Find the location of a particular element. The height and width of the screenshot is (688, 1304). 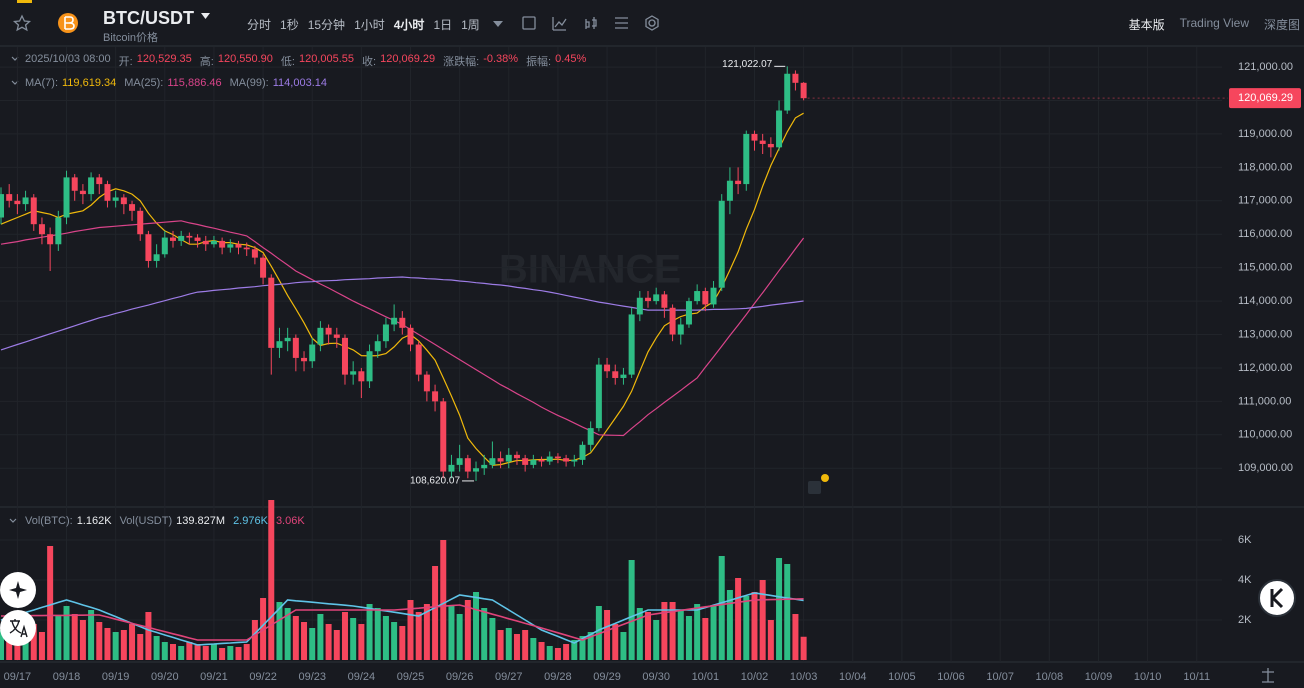

x-tick-label: 09/20 is located at coordinates (165, 677).